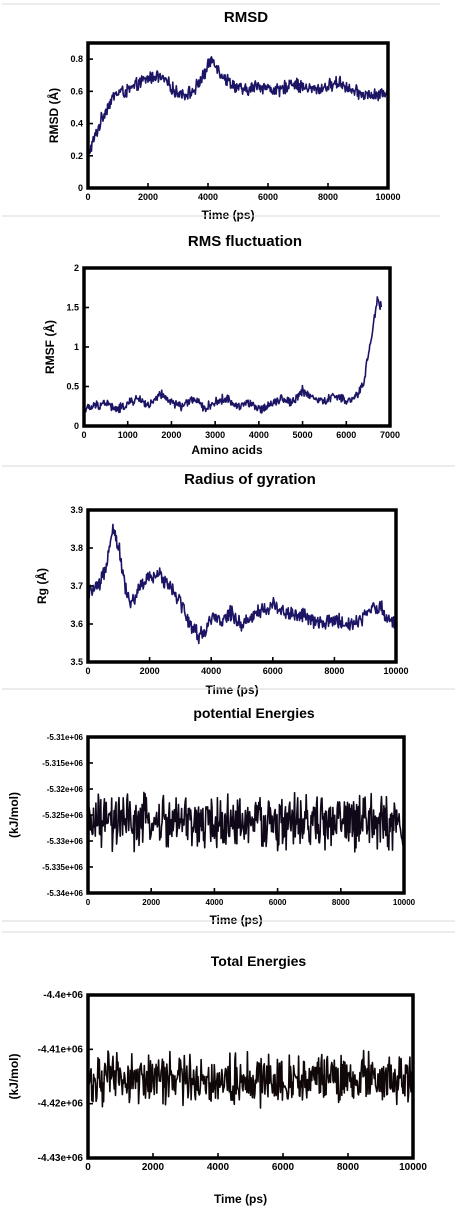 The height and width of the screenshot is (1216, 463). Describe the element at coordinates (273, 671) in the screenshot. I see `x-tick-label-rg: 6000` at that location.